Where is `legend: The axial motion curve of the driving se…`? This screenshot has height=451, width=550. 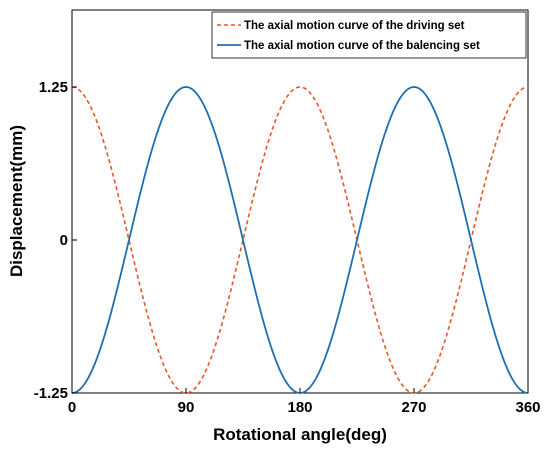 legend: The axial motion curve of the driving se… is located at coordinates (369, 35).